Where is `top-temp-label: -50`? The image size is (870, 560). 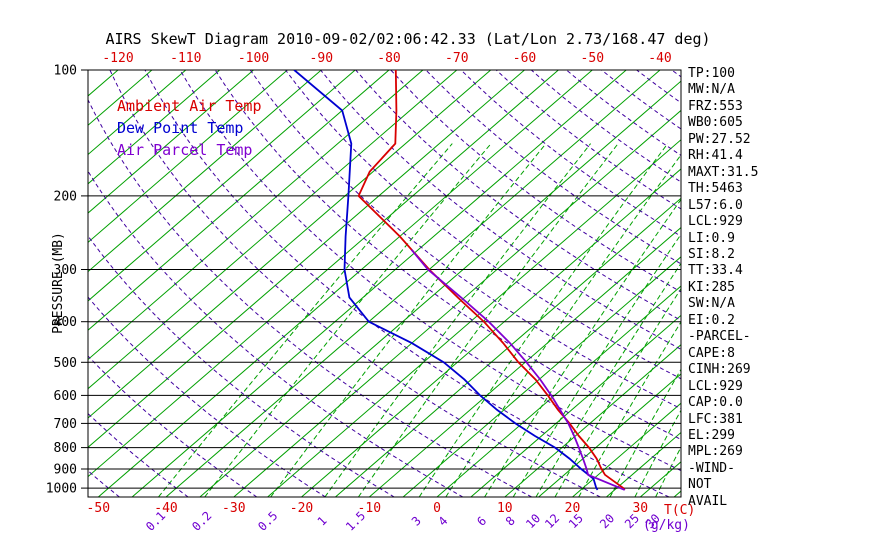 top-temp-label: -50 is located at coordinates (592, 58).